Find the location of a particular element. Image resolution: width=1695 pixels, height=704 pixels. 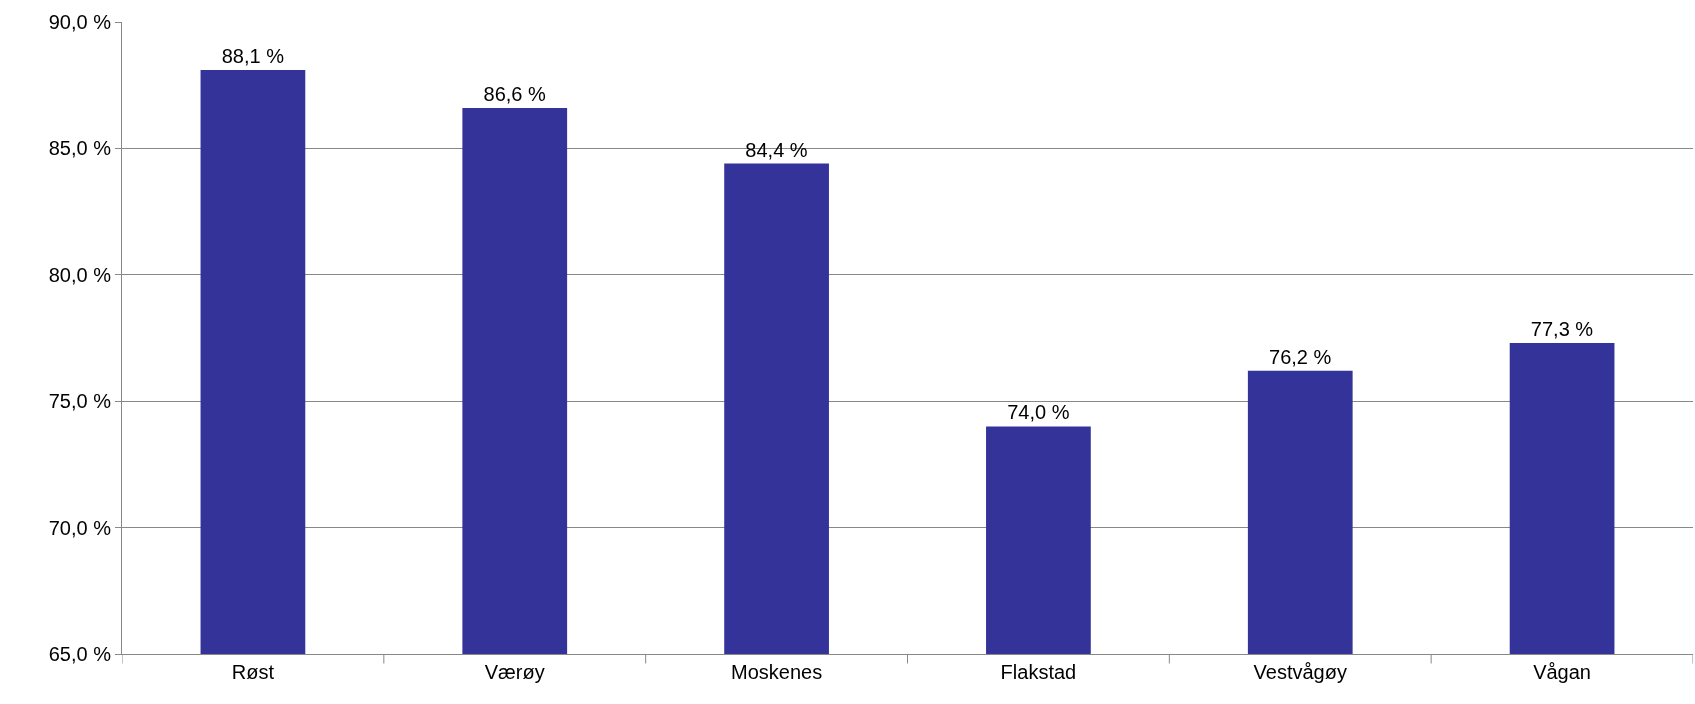

x-tick-label: Vestvågøy is located at coordinates (1300, 672).